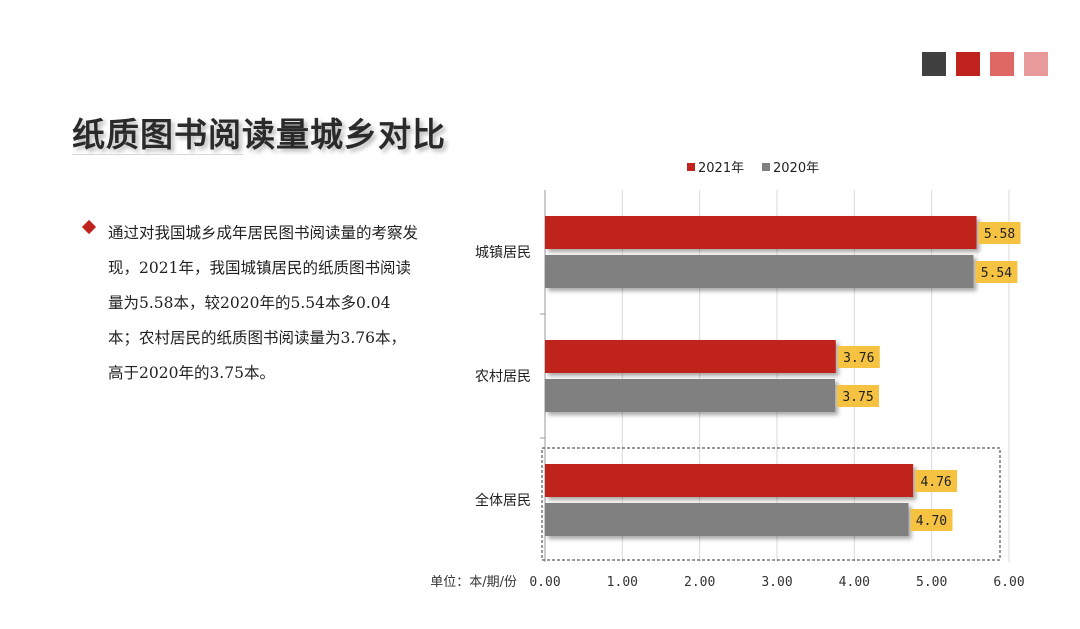 The height and width of the screenshot is (629, 1080). I want to click on x-tick-label-3: 3.00, so click(776, 582).